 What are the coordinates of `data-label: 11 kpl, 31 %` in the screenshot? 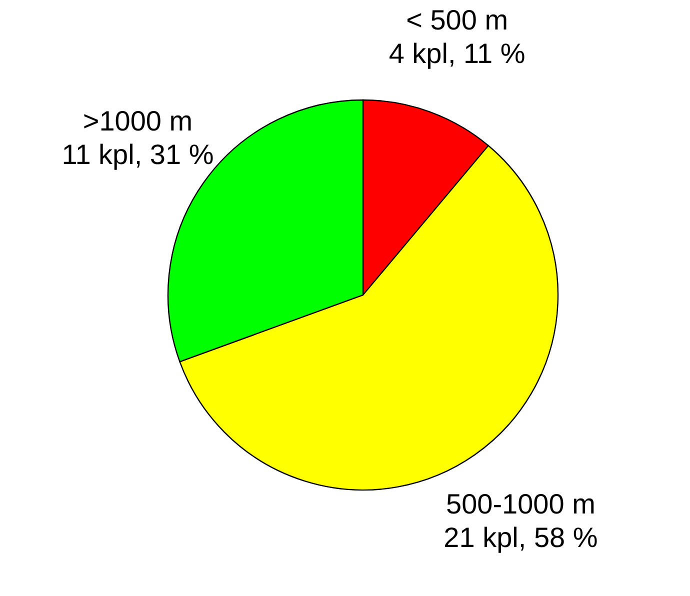 It's located at (138, 154).